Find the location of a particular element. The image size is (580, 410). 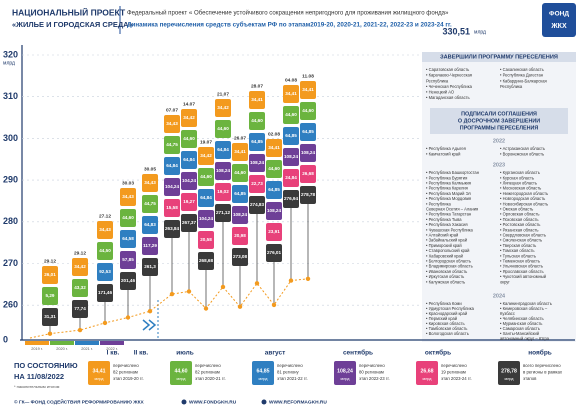

region-item: • Белгородская область is located at coordinates (448, 260).